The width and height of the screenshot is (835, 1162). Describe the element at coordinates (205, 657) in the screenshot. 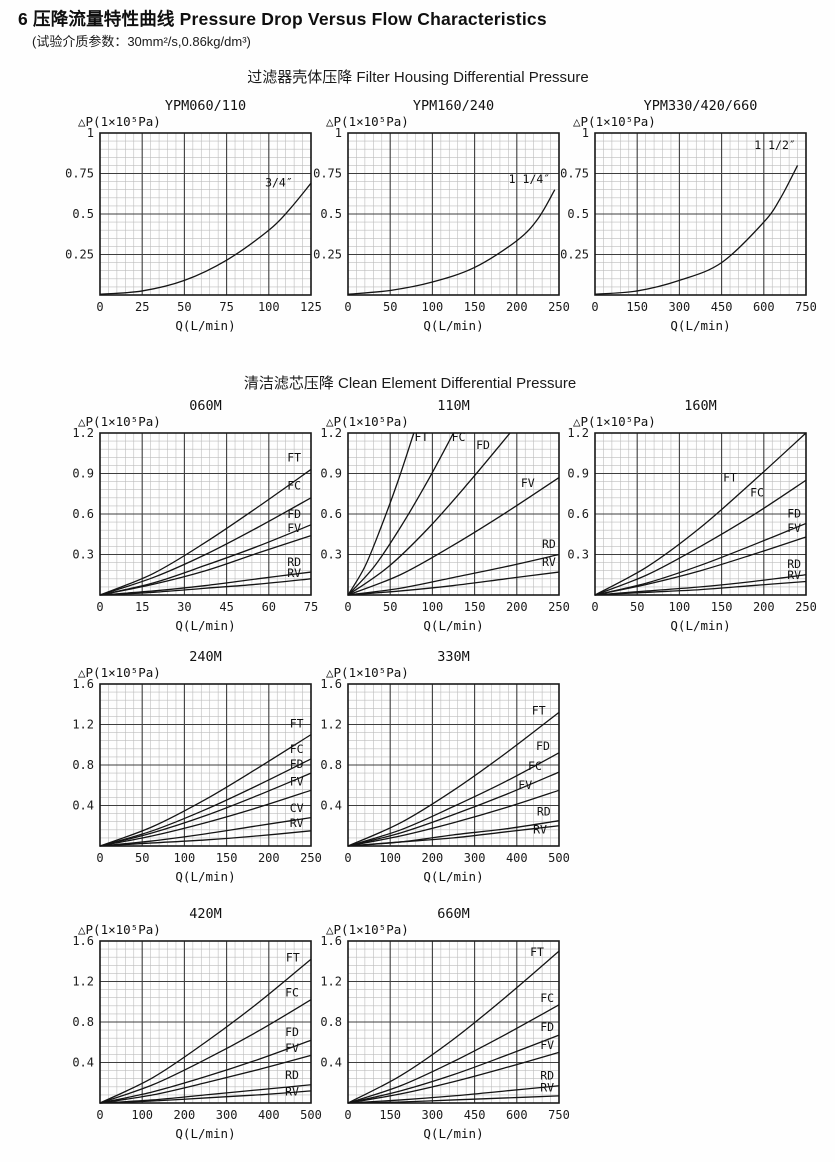

I see `chart-title: 240M` at that location.